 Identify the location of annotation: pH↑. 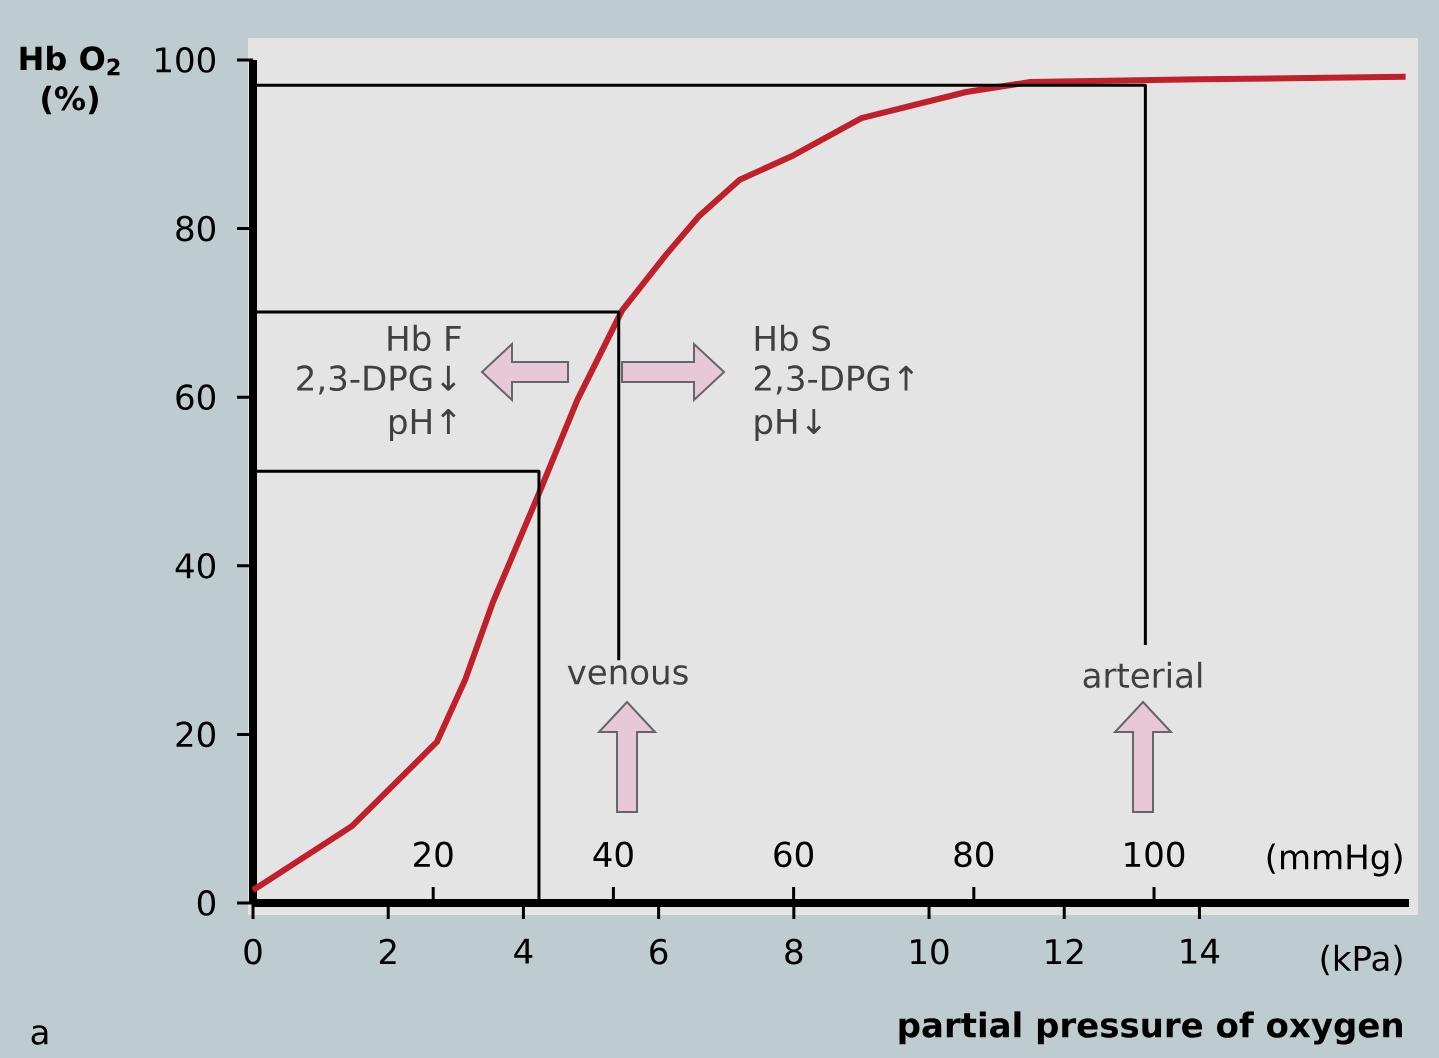
(423, 424).